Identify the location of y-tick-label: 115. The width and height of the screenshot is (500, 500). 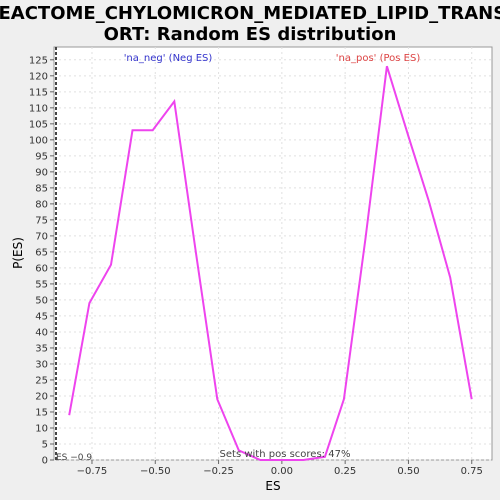
(38, 92).